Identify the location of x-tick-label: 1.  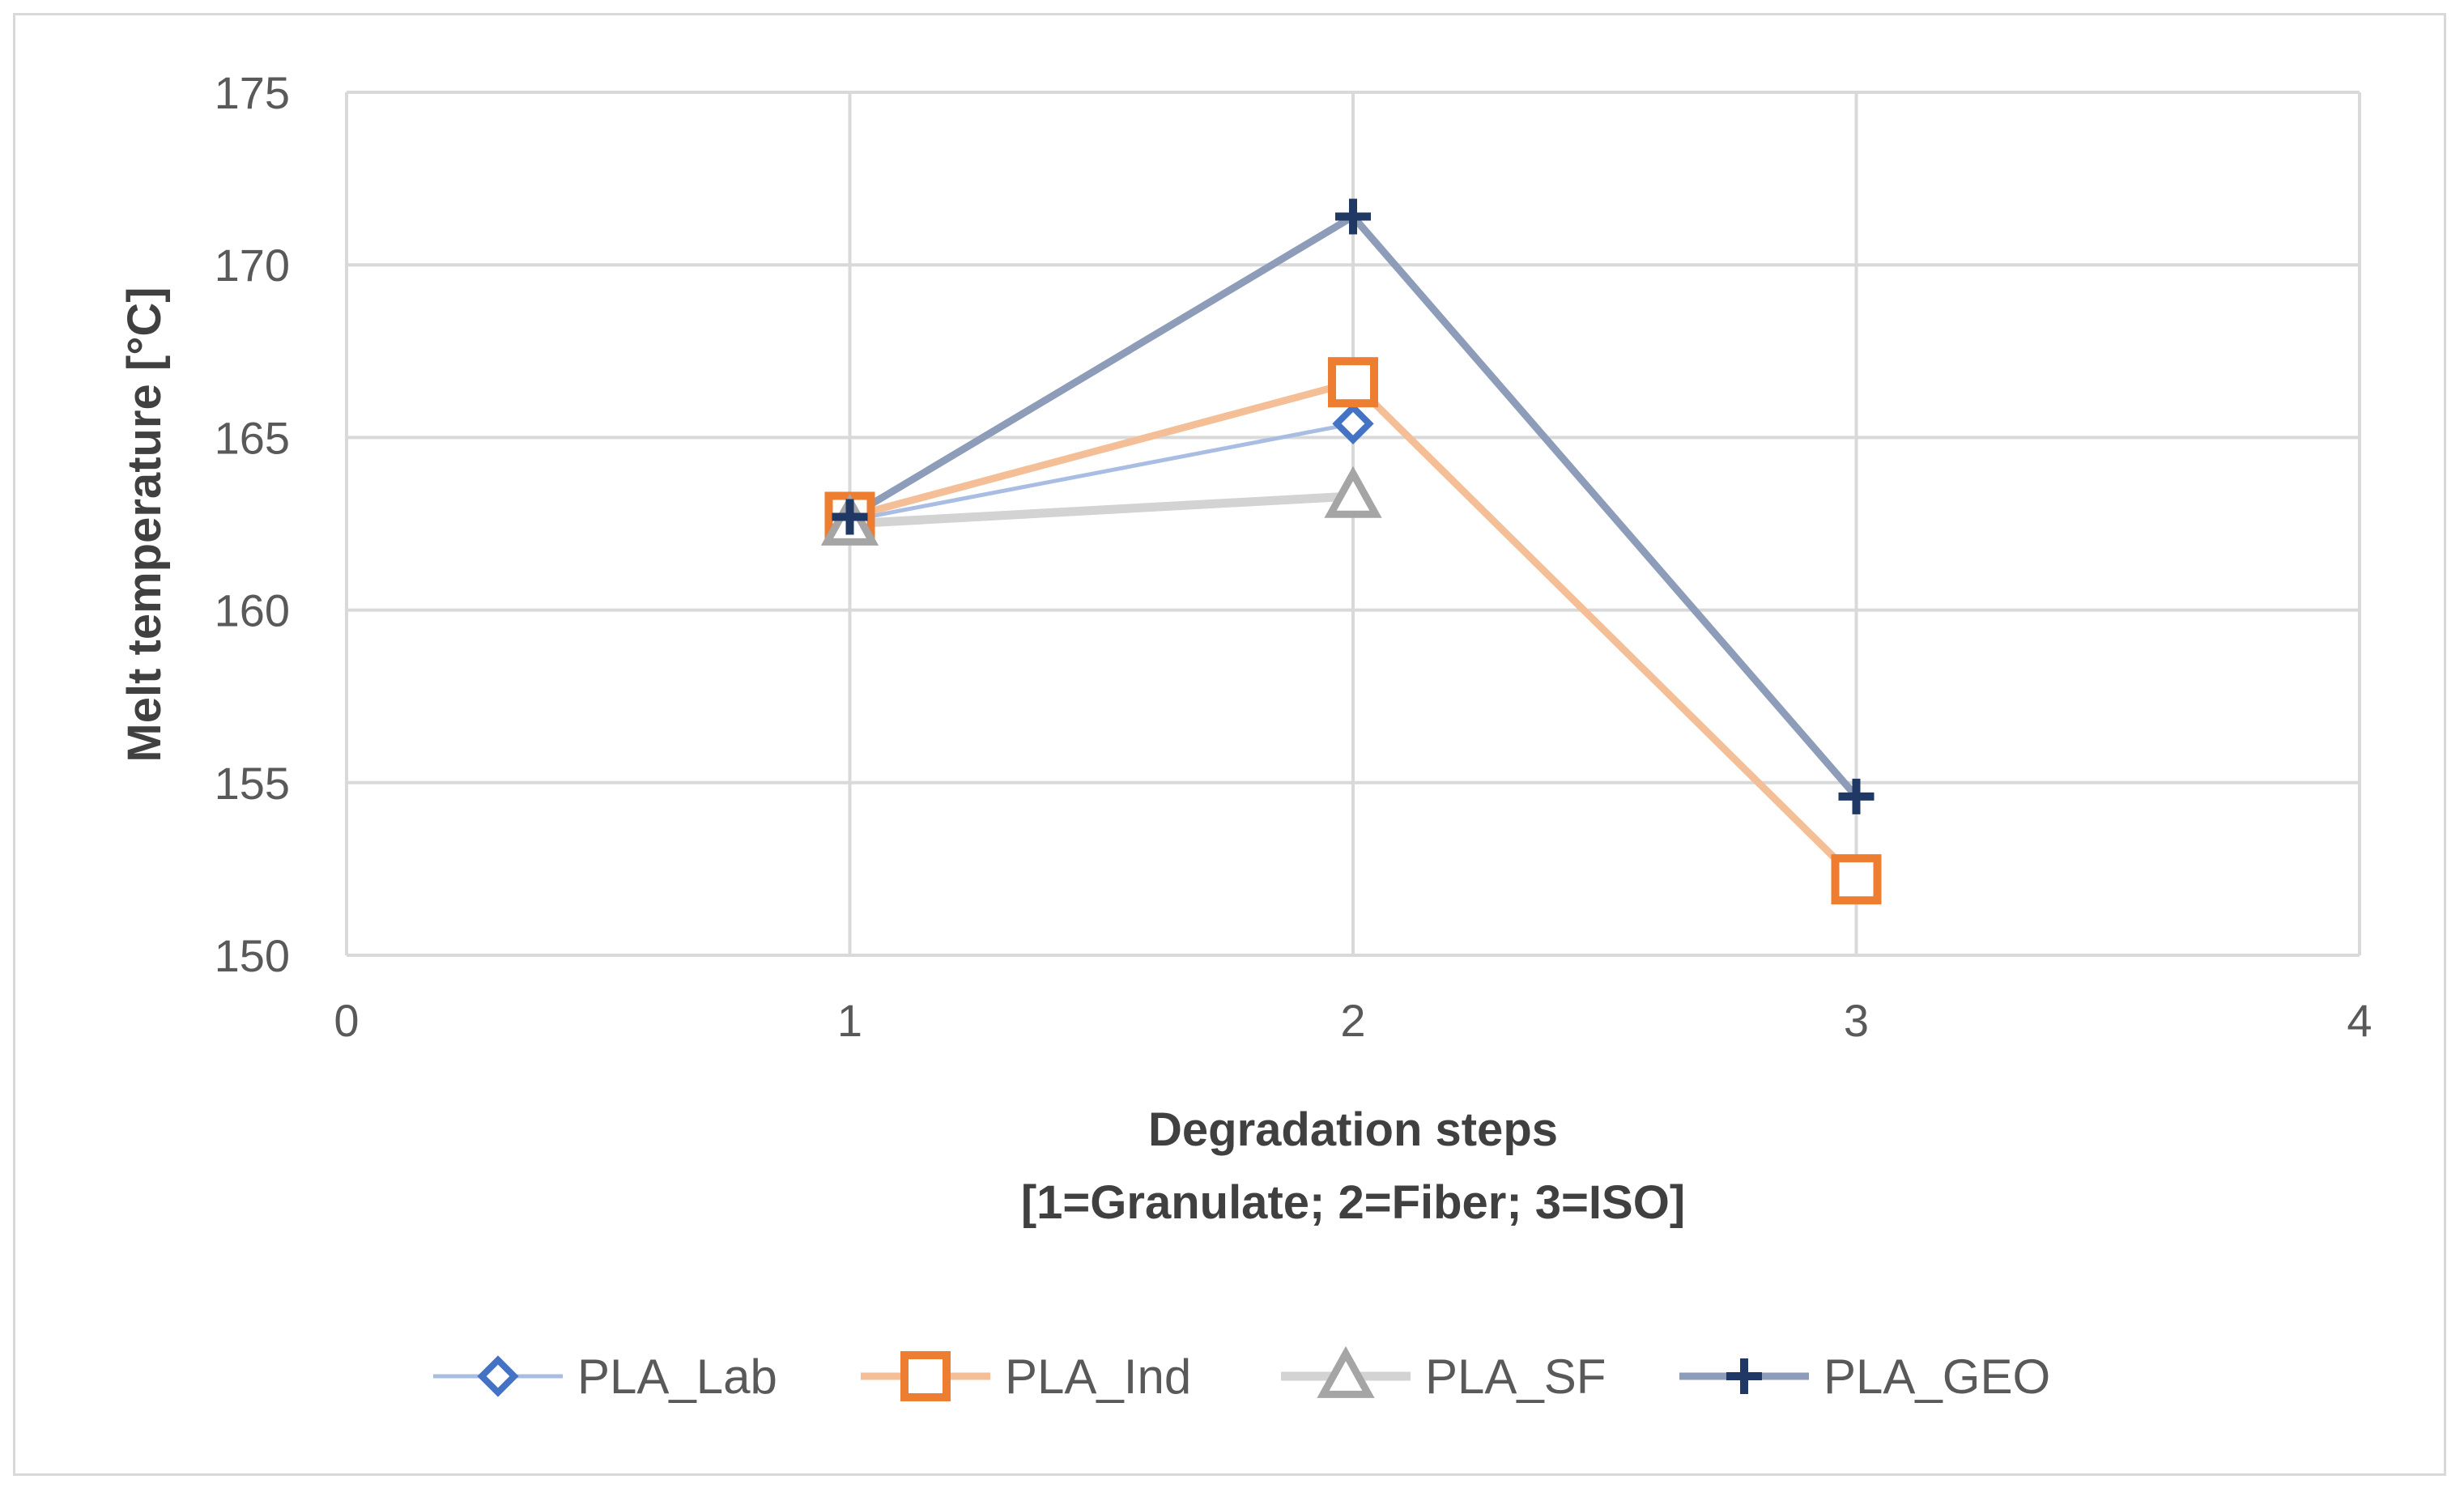
(849, 1020).